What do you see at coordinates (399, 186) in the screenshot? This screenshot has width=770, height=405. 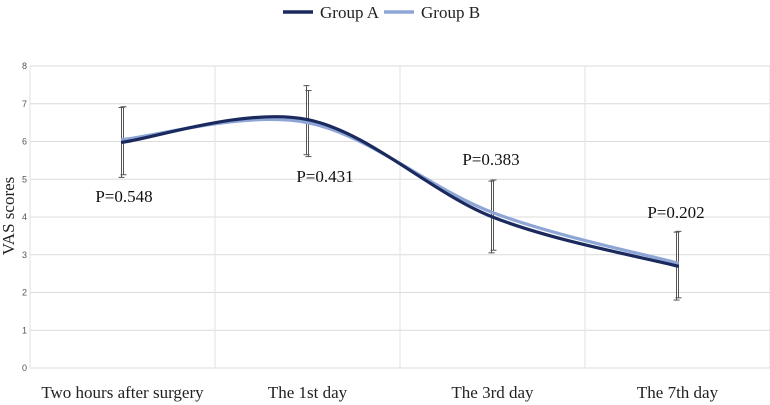 I see `p-value-annotations: P=0.548 P=0.431 P=0.383 P=0.202` at bounding box center [399, 186].